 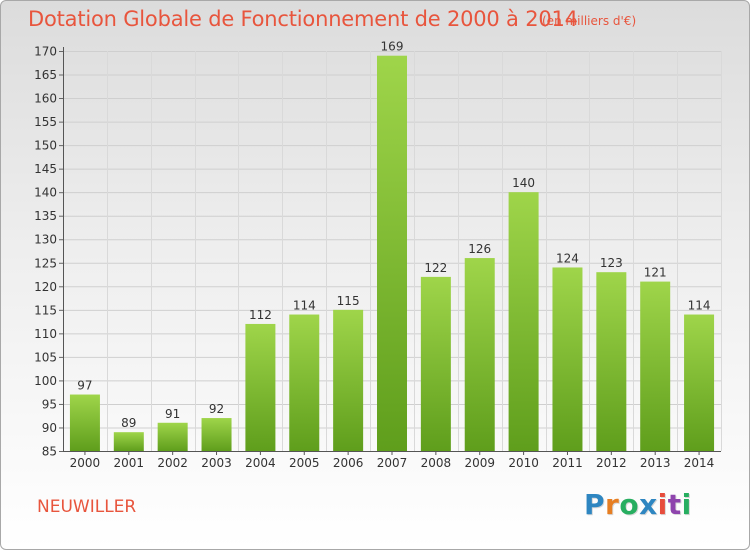 What do you see at coordinates (45, 75) in the screenshot?
I see `y-tick-label: 165` at bounding box center [45, 75].